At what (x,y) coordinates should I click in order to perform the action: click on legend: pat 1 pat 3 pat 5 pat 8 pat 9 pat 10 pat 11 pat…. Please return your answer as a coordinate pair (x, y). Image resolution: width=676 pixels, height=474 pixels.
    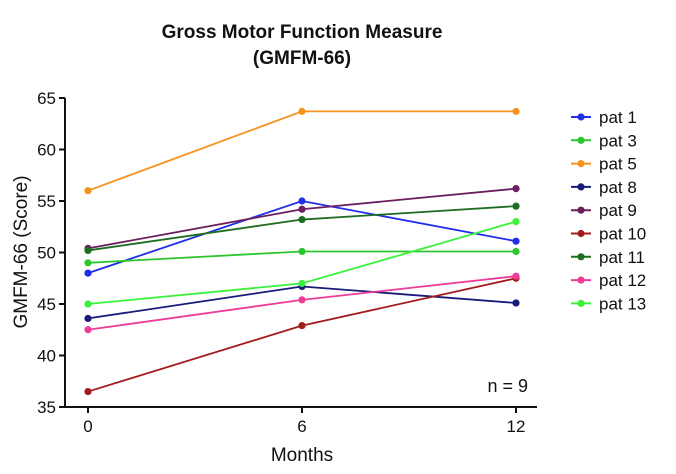
    Looking at the image, I should click on (608, 210).